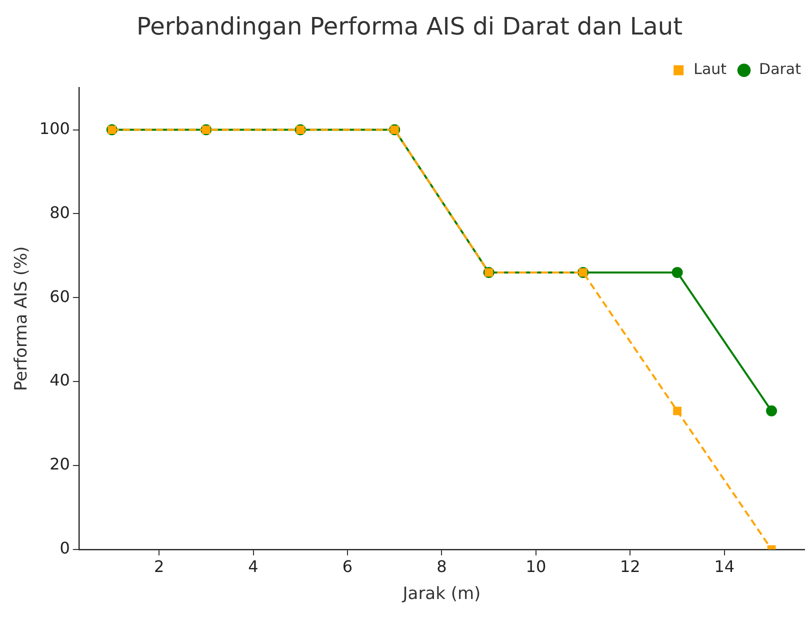 The height and width of the screenshot is (617, 811). Describe the element at coordinates (159, 566) in the screenshot. I see `x-tick-label: 2` at that location.